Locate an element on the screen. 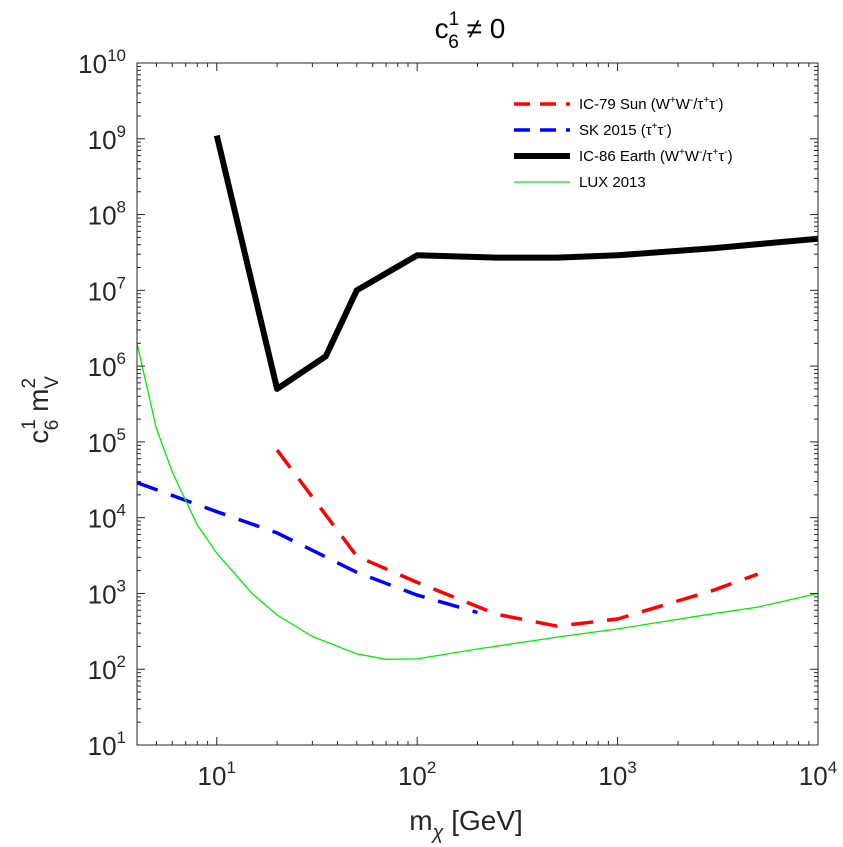 Image resolution: width=843 pixels, height=847 pixels. y-tick-label: 10⁶ is located at coordinates (107, 365).